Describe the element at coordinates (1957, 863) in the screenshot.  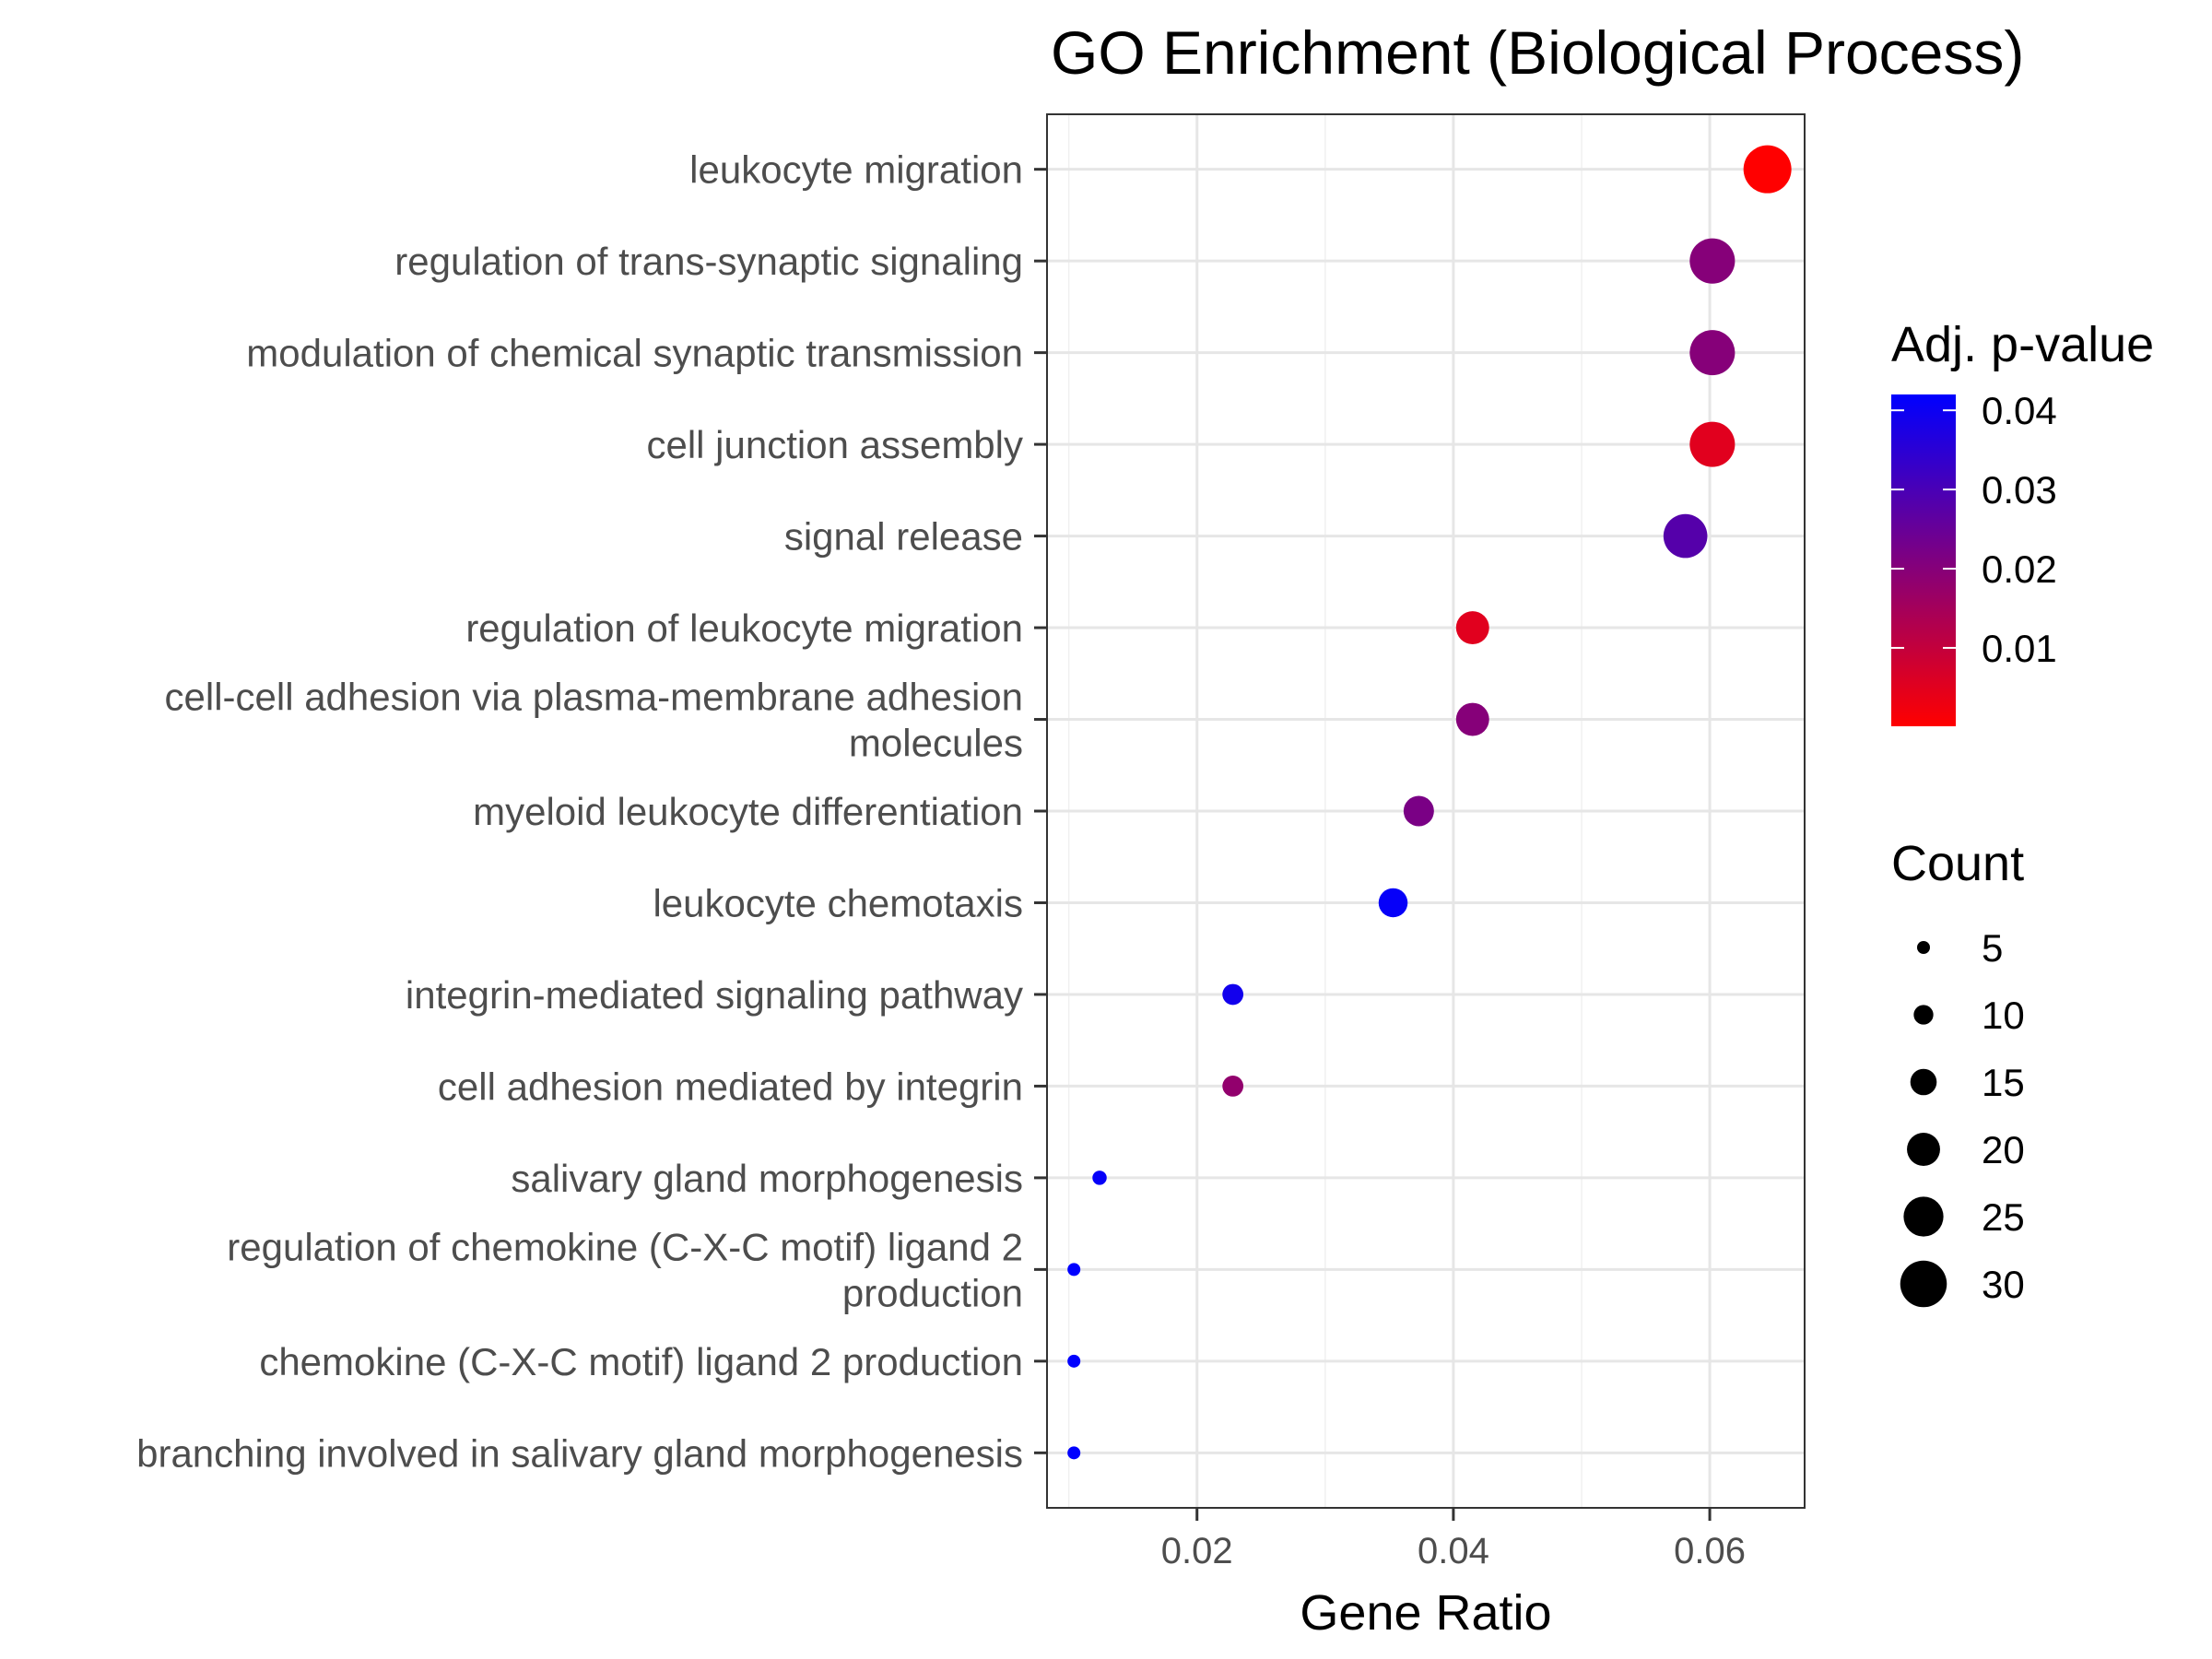
I see `size-legend-title: Count` at that location.